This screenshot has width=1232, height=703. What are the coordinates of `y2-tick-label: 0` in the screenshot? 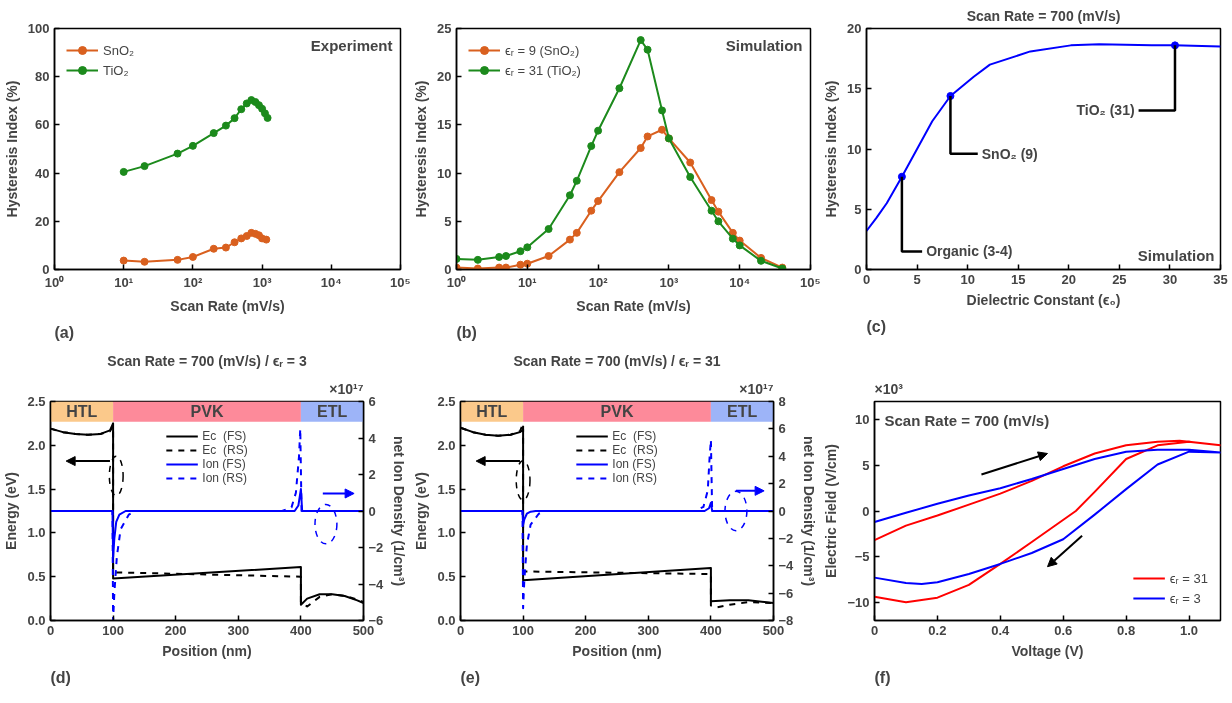 It's located at (782, 511).